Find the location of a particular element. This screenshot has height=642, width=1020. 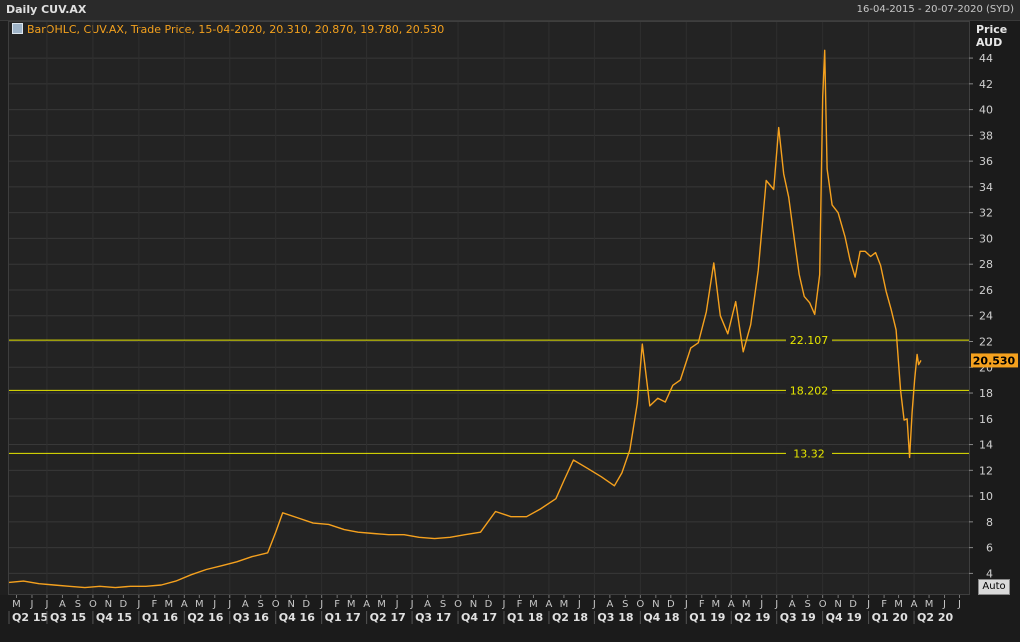

y-tick-label: 30 is located at coordinates (986, 238).